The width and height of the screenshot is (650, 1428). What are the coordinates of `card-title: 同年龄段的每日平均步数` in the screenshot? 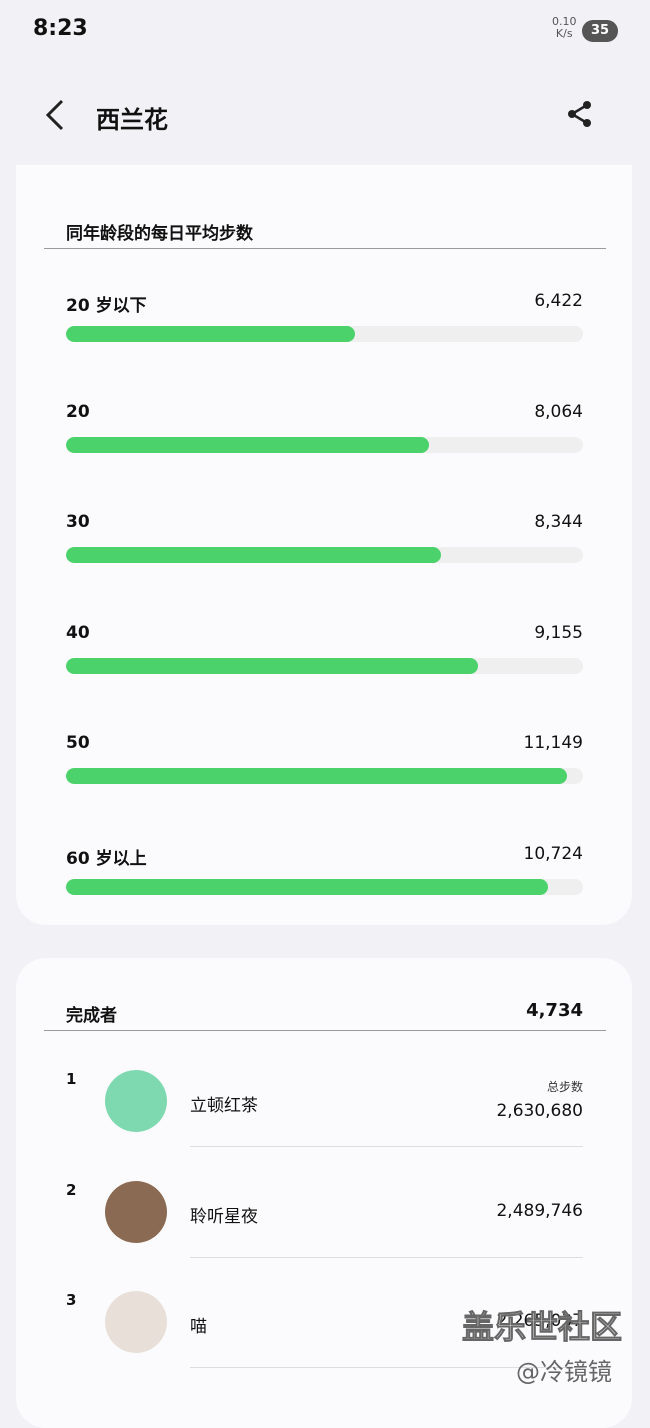 It's located at (159, 234).